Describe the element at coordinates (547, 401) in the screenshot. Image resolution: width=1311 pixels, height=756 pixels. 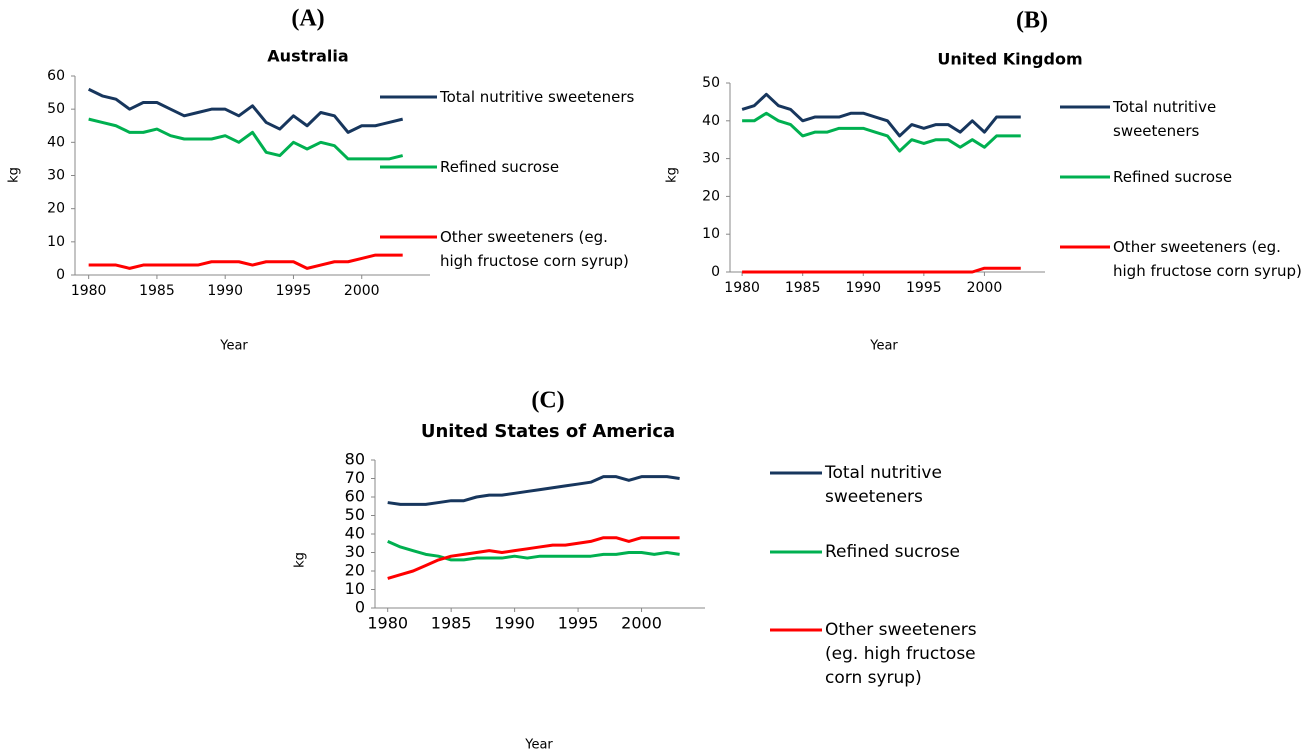
I see `panel-label: (C)` at that location.